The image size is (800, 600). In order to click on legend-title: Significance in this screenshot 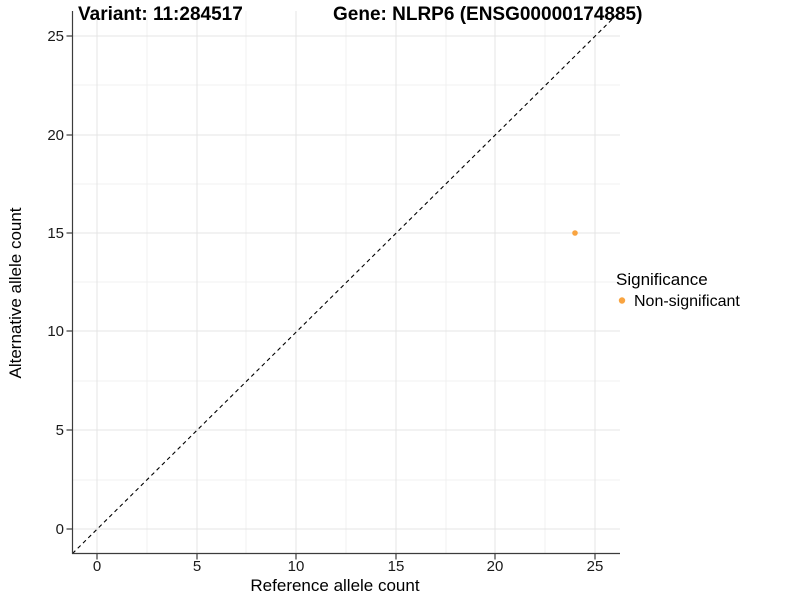, I will do `click(662, 279)`.